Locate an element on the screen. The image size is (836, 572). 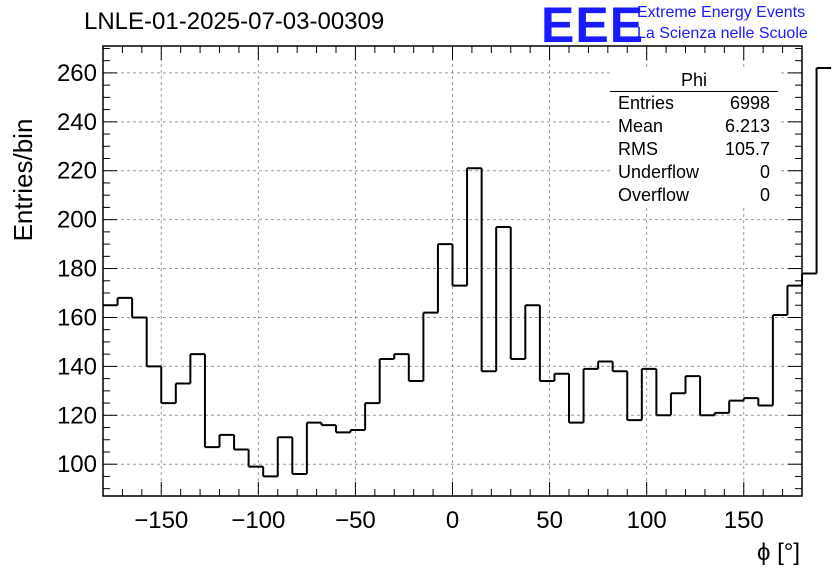
stats-row-overflow: Overflow 0 is located at coordinates (694, 195).